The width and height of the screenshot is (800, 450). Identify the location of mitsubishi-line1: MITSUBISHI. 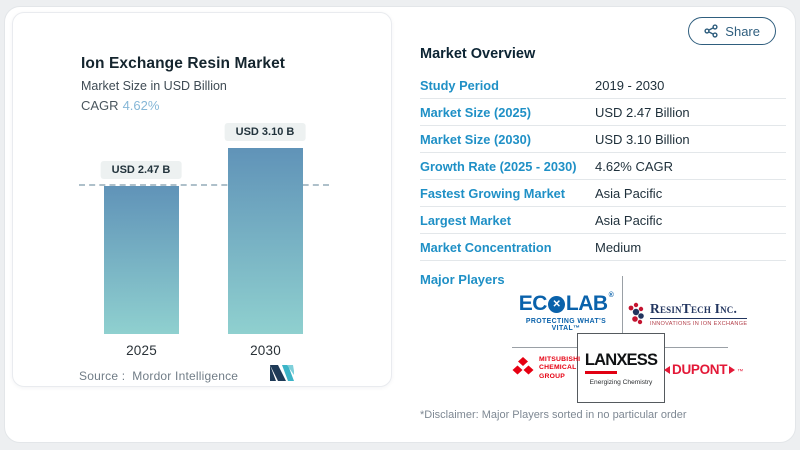
(560, 359).